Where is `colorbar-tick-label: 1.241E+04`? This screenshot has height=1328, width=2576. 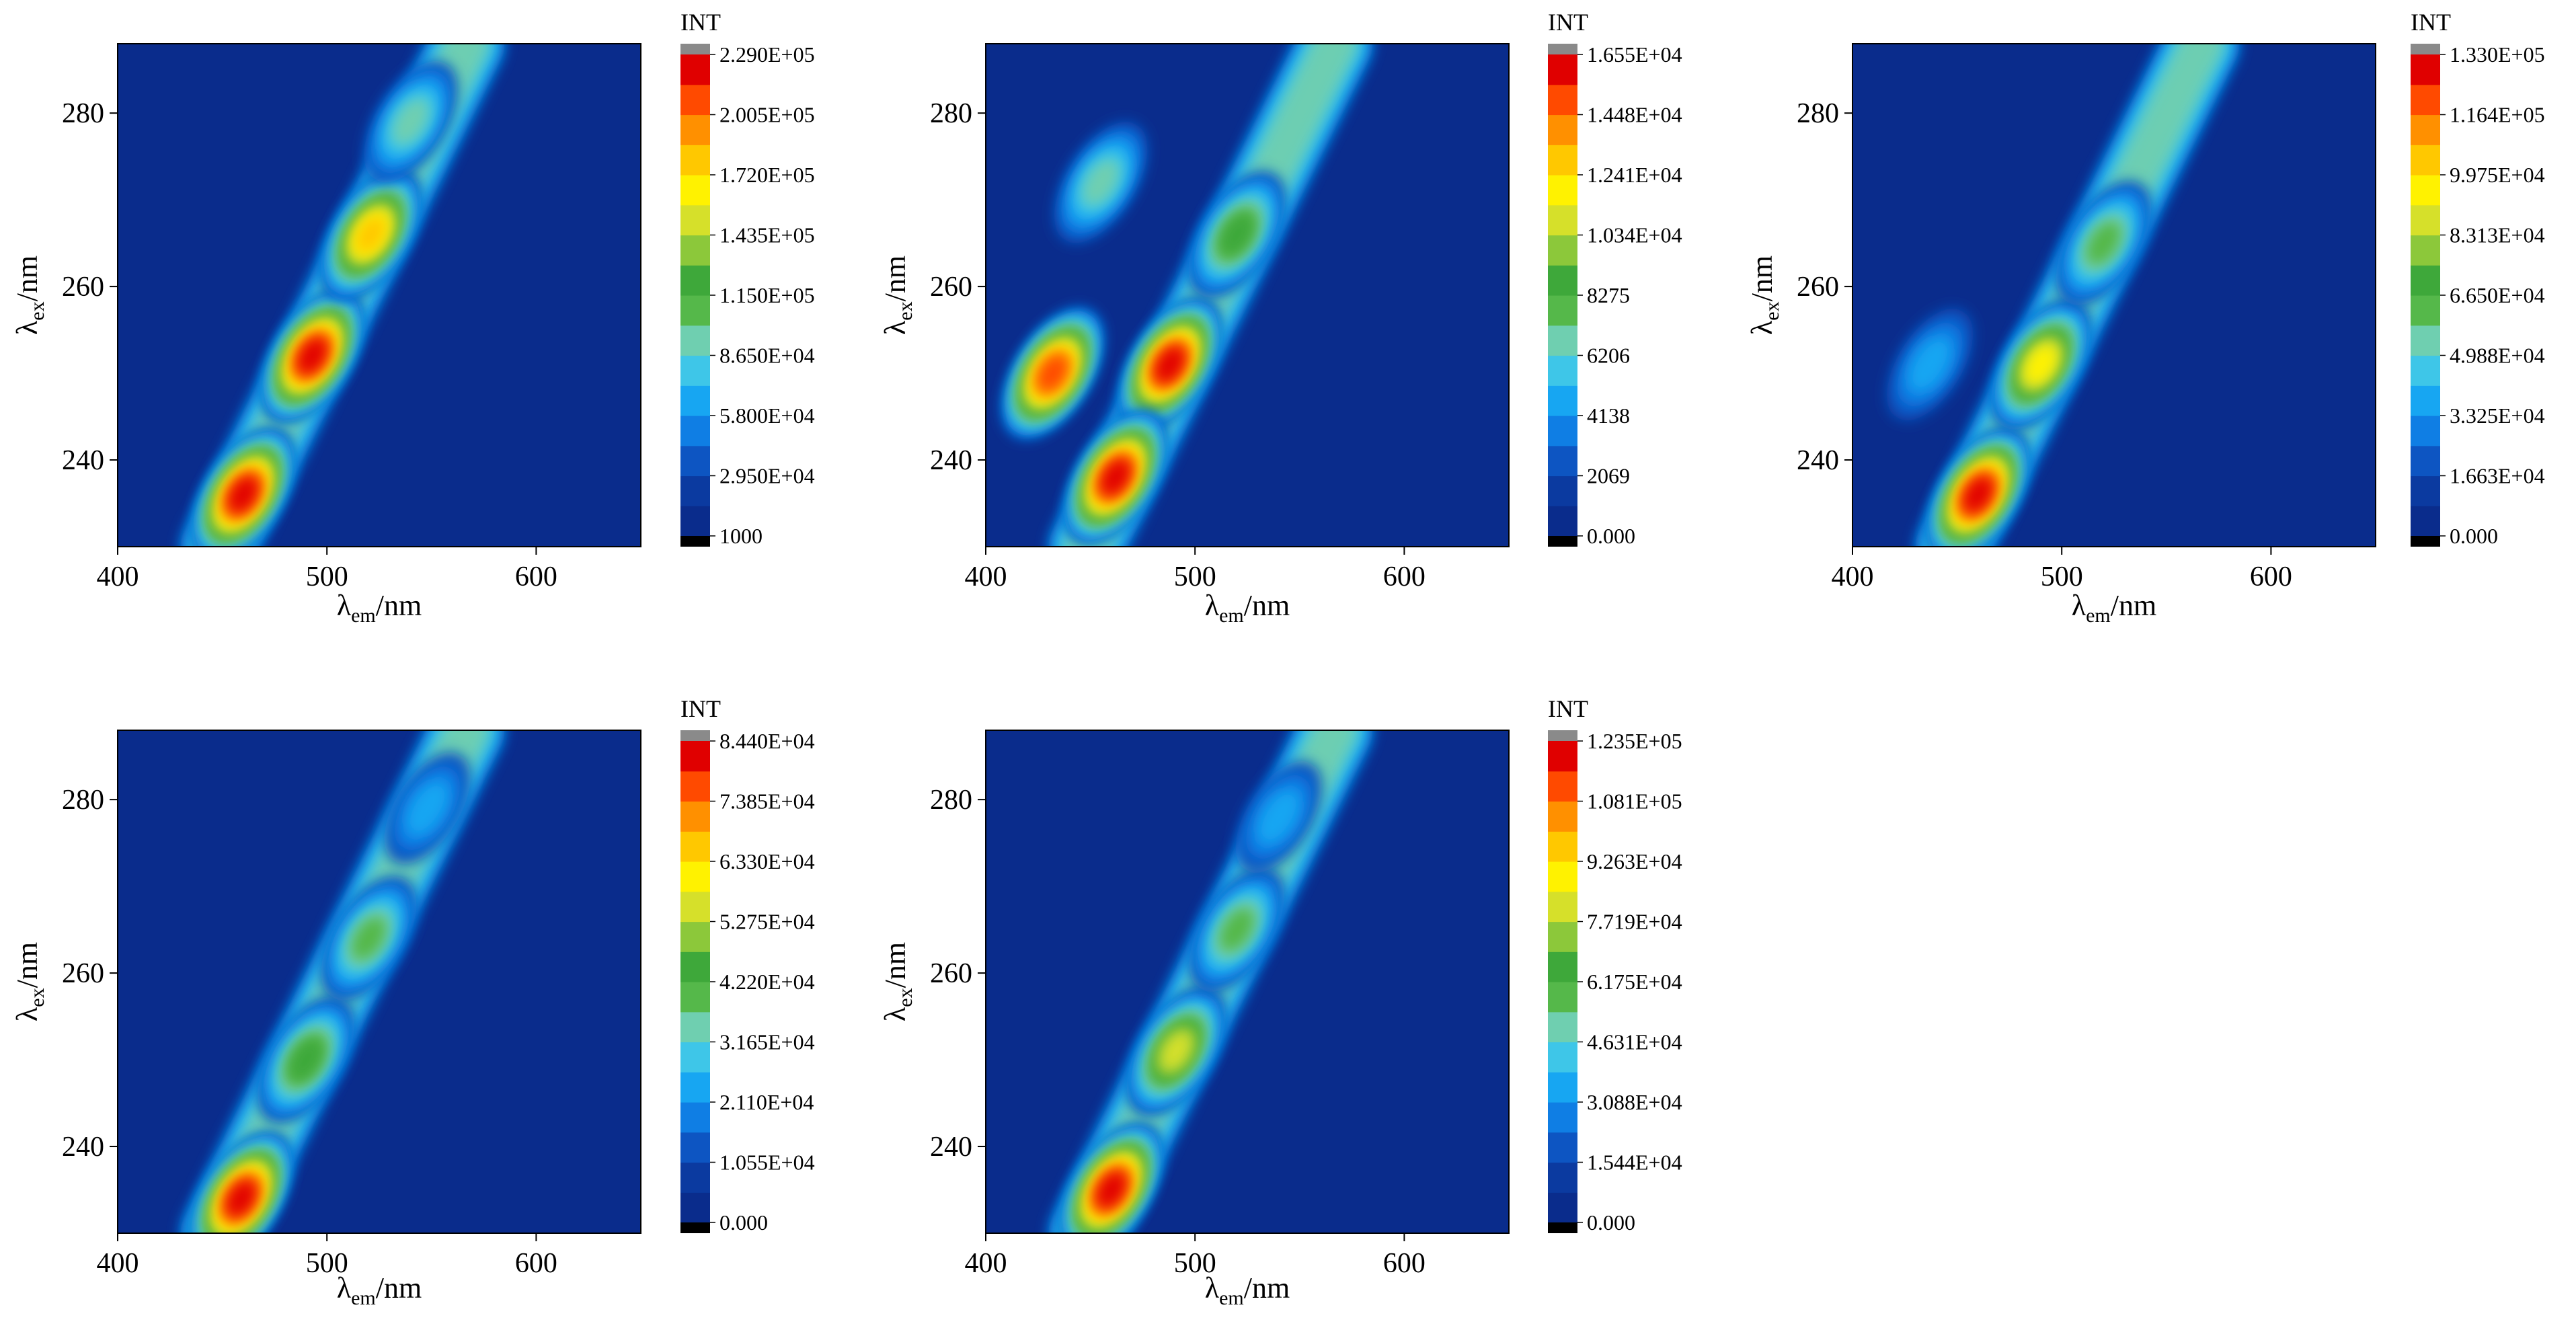
colorbar-tick-label: 1.241E+04 is located at coordinates (1635, 175).